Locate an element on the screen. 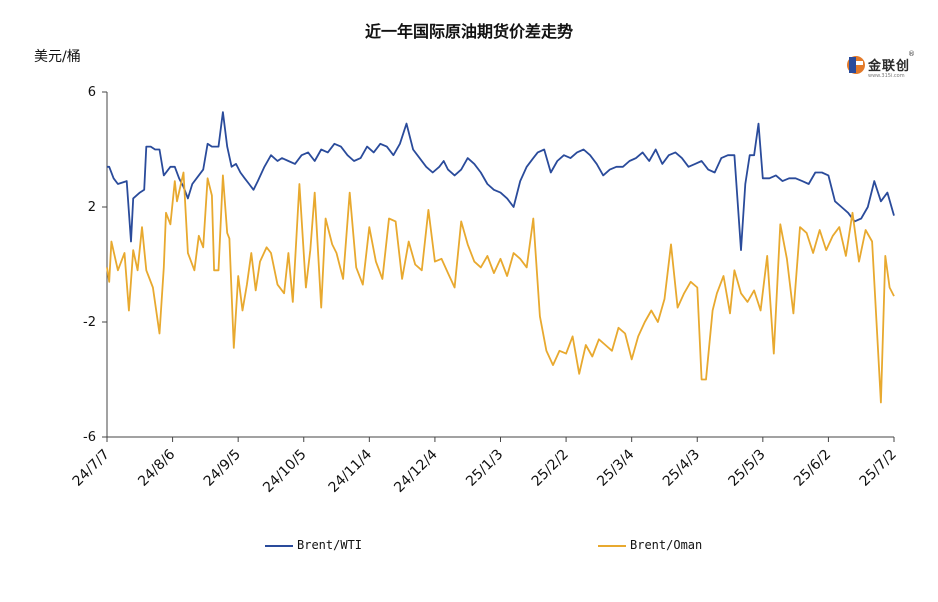  legend-label-brent-oman: Brent/Oman is located at coordinates (666, 545).